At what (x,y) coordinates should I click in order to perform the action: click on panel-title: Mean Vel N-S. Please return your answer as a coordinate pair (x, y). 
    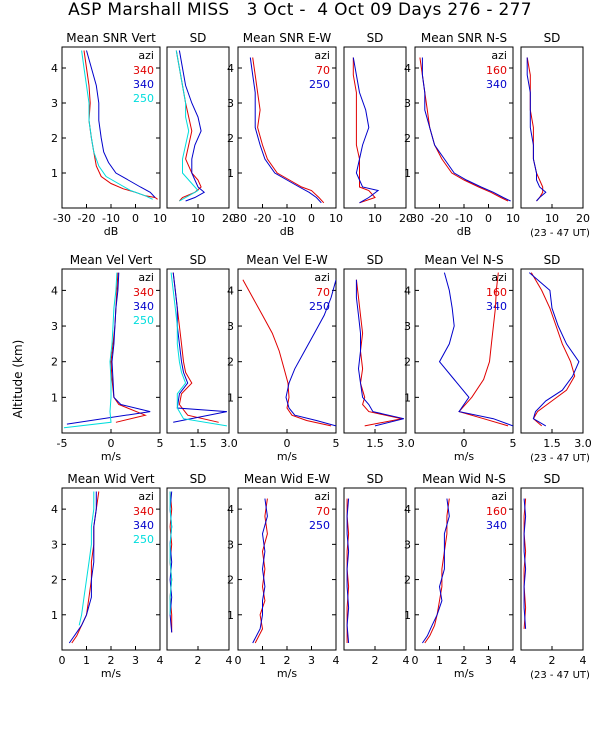
    Looking at the image, I should click on (463, 260).